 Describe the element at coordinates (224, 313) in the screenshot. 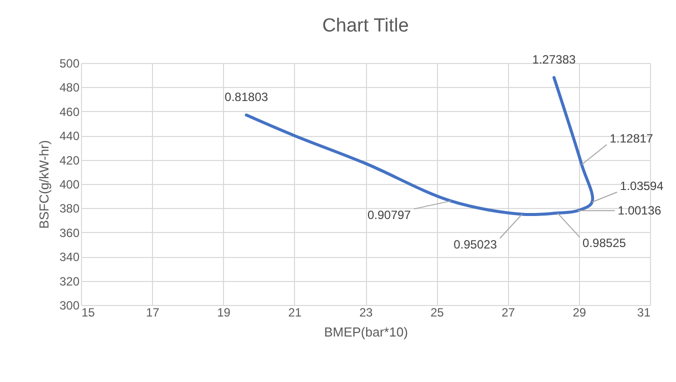

I see `x-tick-label: 19` at that location.